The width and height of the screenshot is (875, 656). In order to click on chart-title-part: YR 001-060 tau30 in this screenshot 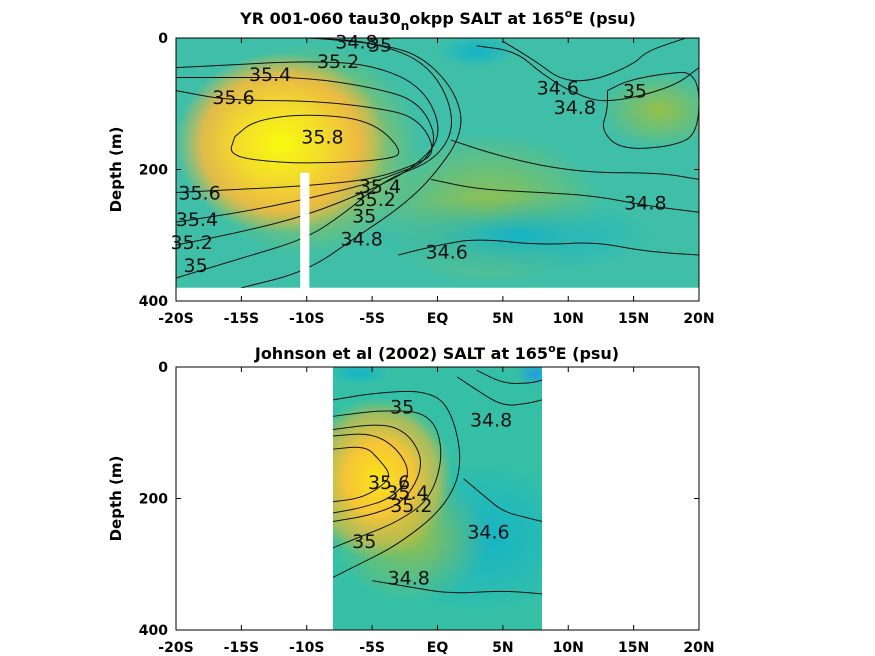, I will do `click(320, 18)`.